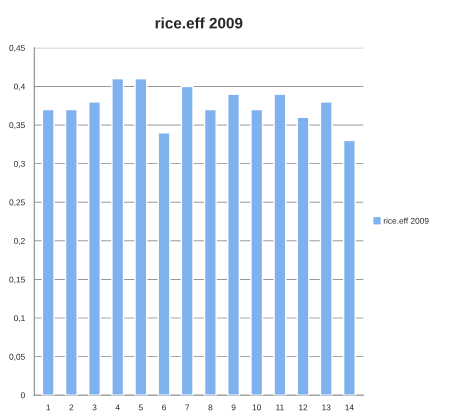 The width and height of the screenshot is (457, 416). What do you see at coordinates (164, 407) in the screenshot?
I see `x-tick-label: 6` at bounding box center [164, 407].